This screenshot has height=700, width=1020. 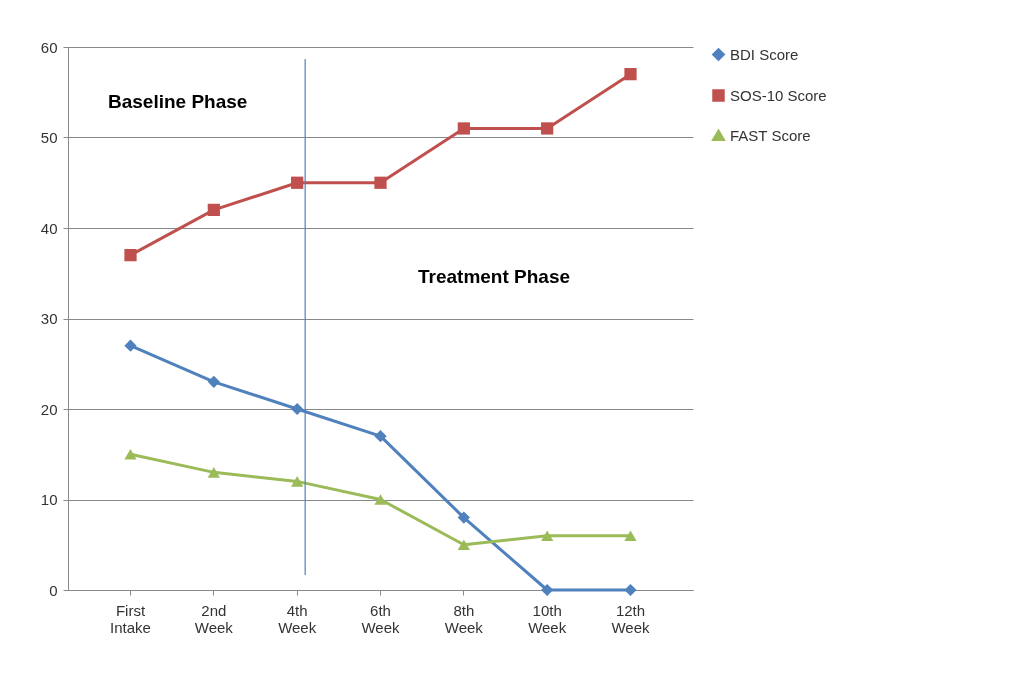 What do you see at coordinates (547, 618) in the screenshot?
I see `x-tick-label: 10th Week` at bounding box center [547, 618].